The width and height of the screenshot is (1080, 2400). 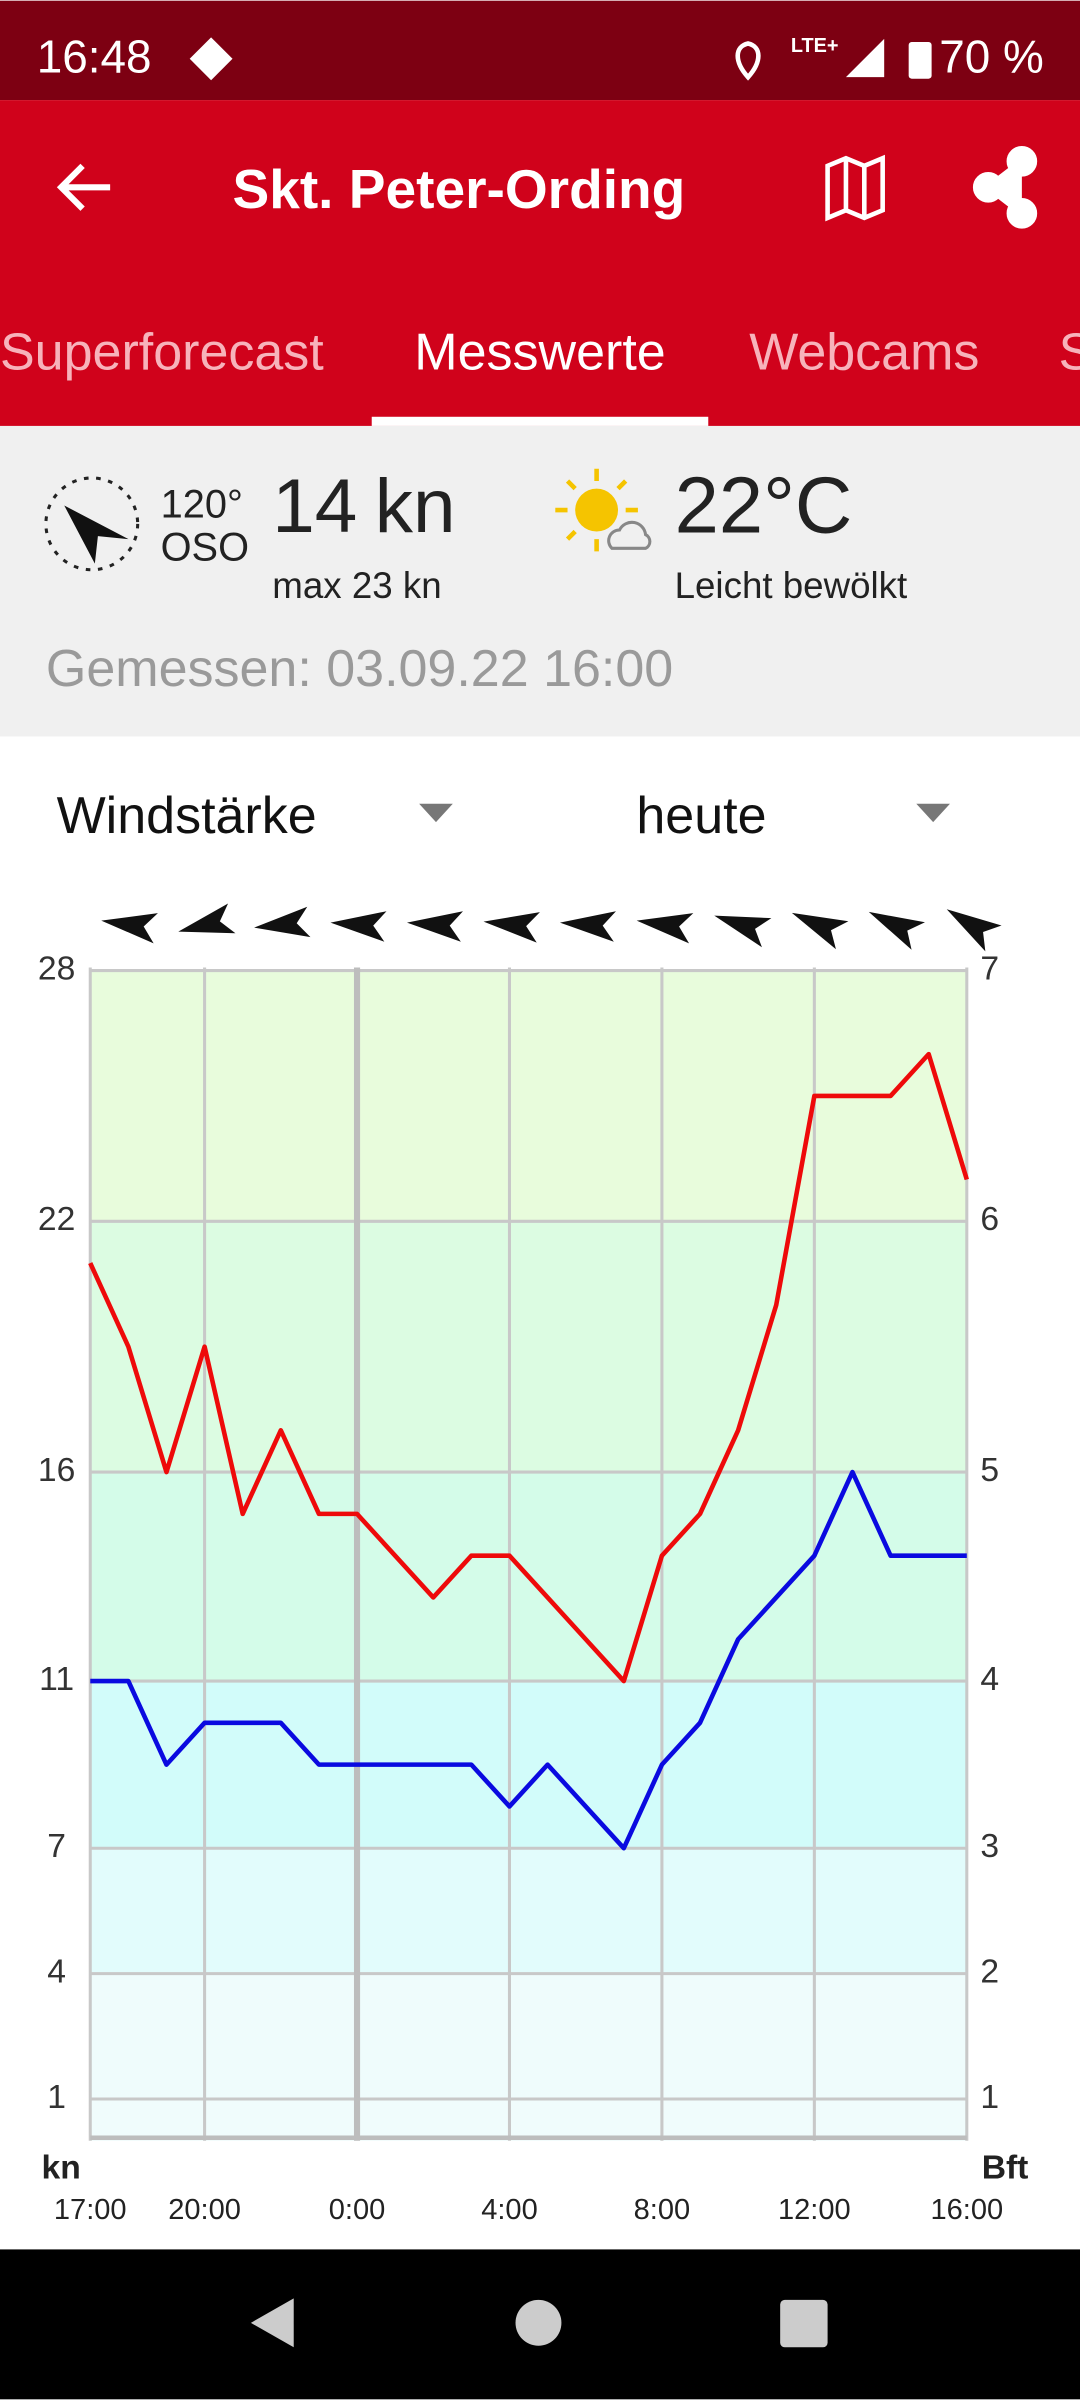 I want to click on y-tick-label: 16, so click(x=56, y=1470).